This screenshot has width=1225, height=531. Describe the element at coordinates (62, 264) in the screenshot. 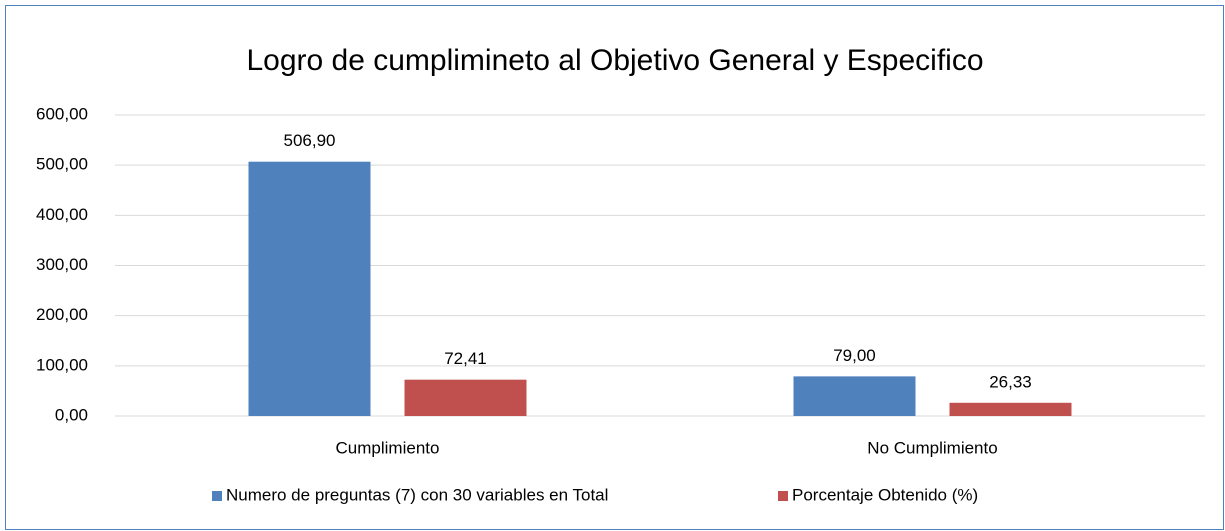

I see `y-tick-label: 300,00` at that location.